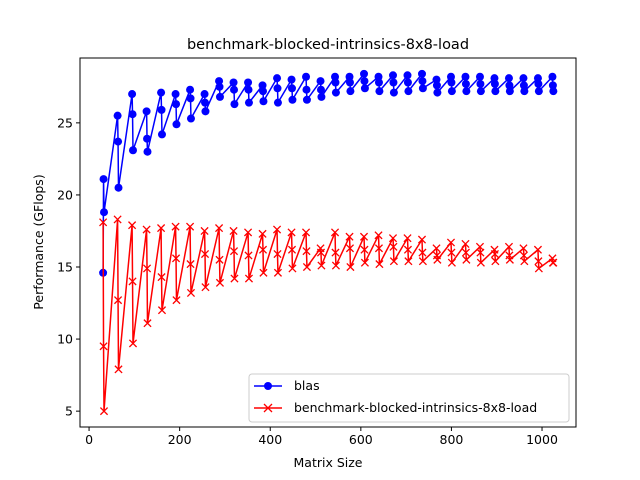  I want to click on x-tick-label: 400, so click(270, 439).